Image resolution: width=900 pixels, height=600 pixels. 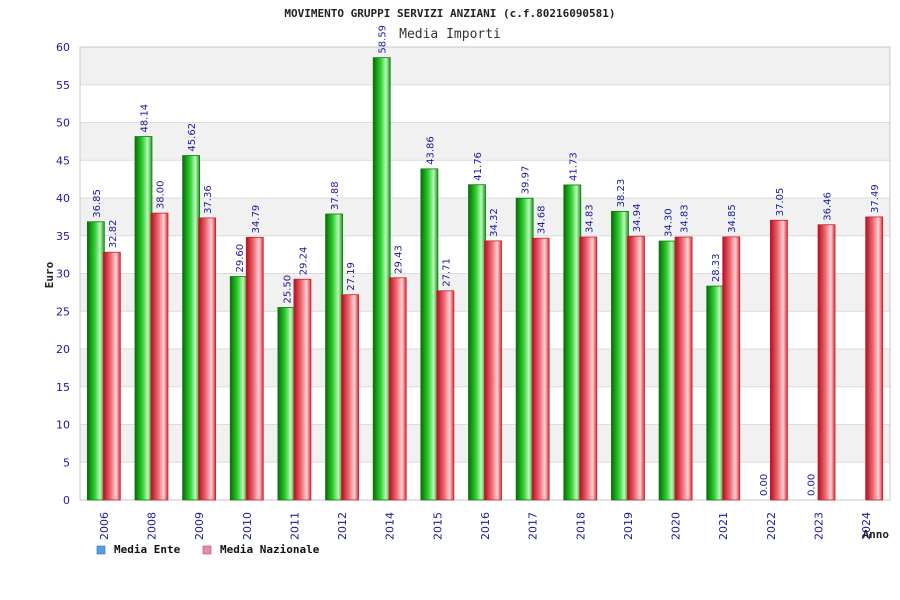 What do you see at coordinates (399, 259) in the screenshot?
I see `data-label-nazionale-2014: 29.43` at bounding box center [399, 259].